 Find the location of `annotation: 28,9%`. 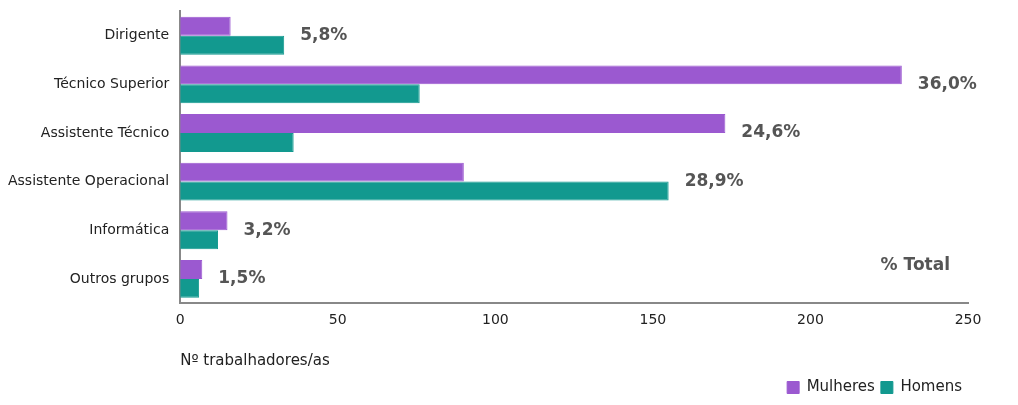

annotation: 28,9% is located at coordinates (714, 180).